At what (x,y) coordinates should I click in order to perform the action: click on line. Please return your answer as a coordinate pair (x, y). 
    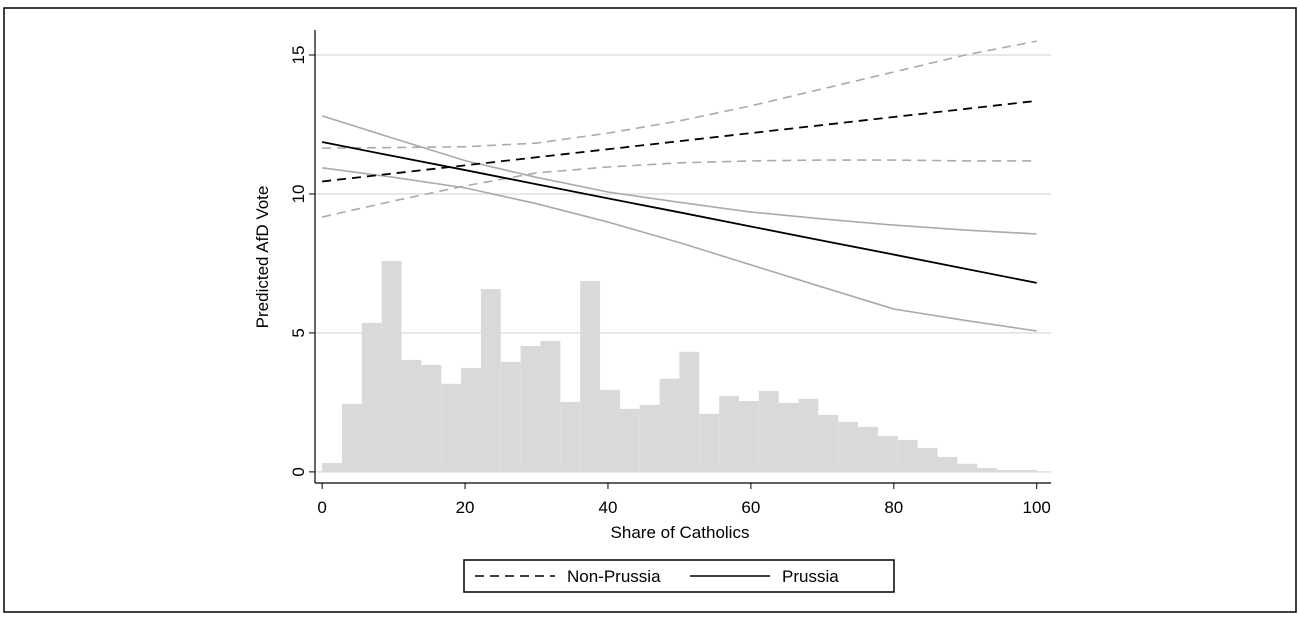
    Looking at the image, I should click on (679, 212).